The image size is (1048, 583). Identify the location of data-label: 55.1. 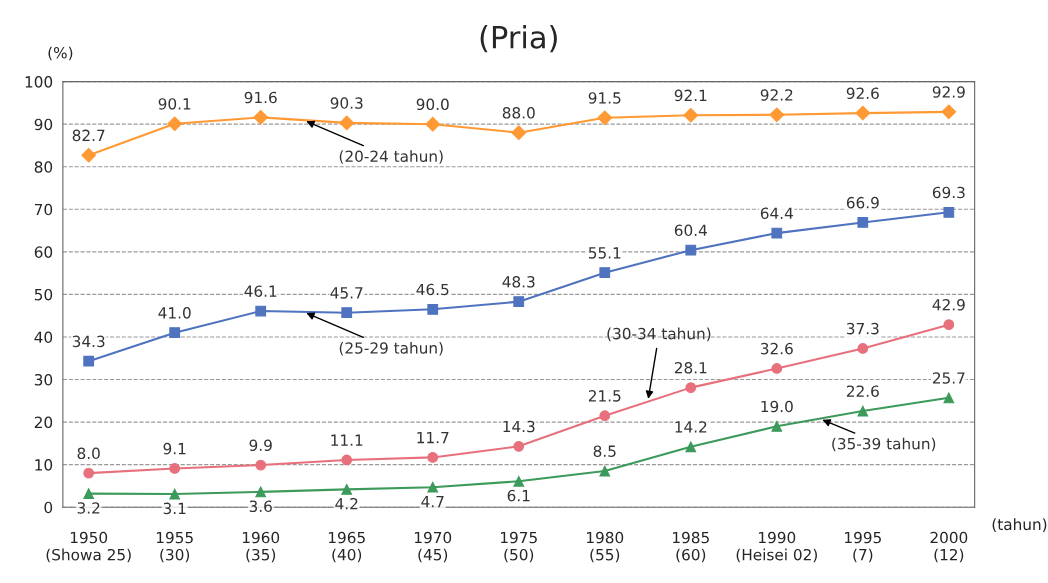
(604, 253).